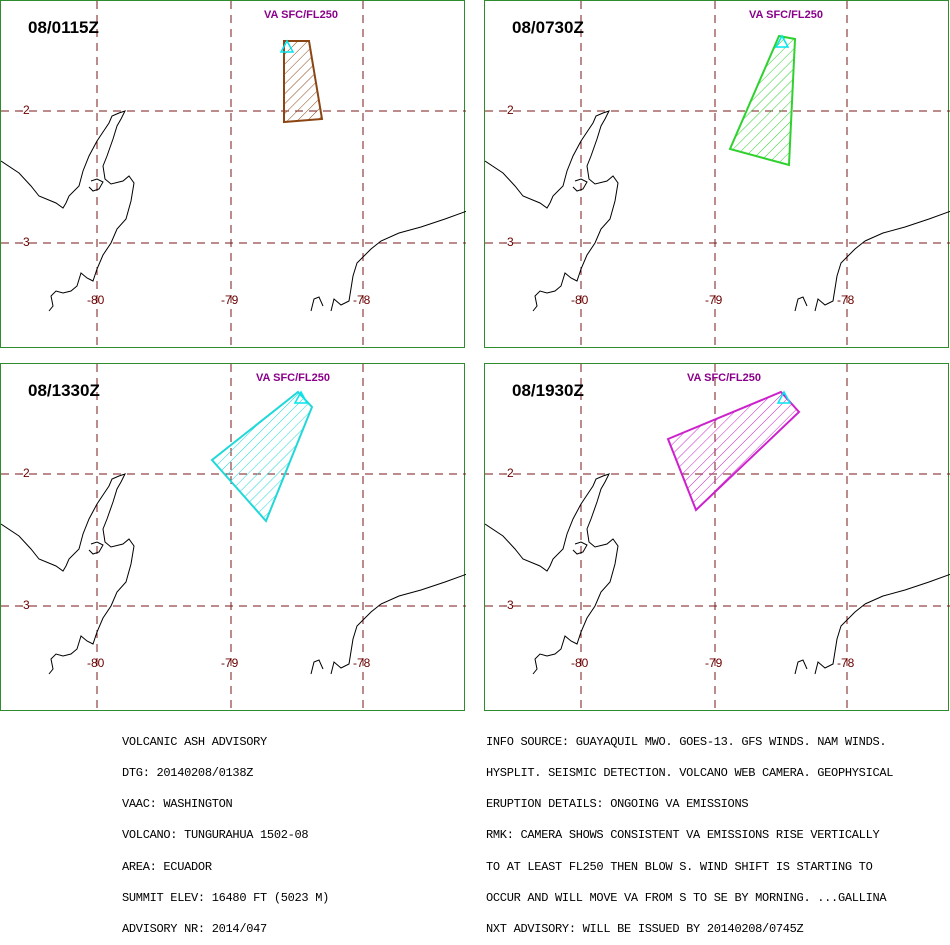 The height and width of the screenshot is (945, 950). Describe the element at coordinates (167, 866) in the screenshot. I see `advisory-line: AREA: ECUADOR` at that location.